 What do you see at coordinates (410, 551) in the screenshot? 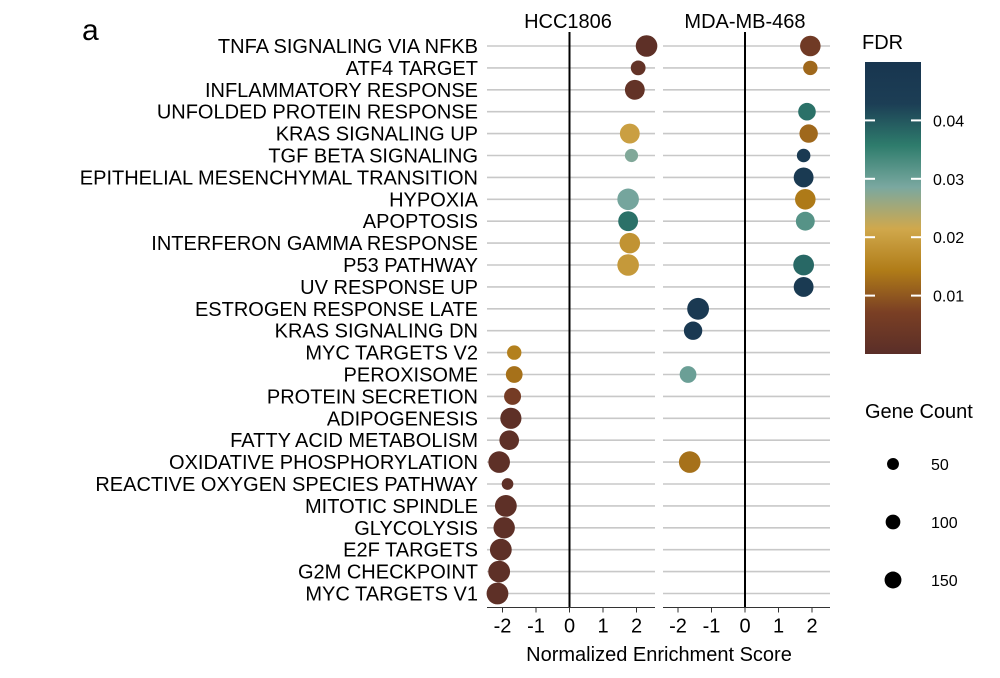
I see `pathway-label: E2F TARGETS` at bounding box center [410, 551].